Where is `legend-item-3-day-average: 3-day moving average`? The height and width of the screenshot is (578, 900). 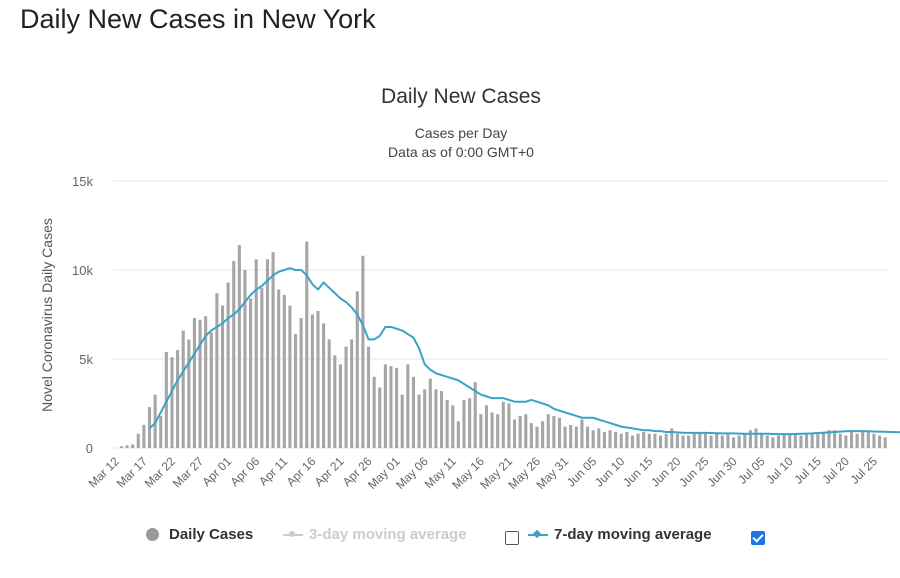 legend-item-3-day-average: 3-day moving average is located at coordinates (375, 534).